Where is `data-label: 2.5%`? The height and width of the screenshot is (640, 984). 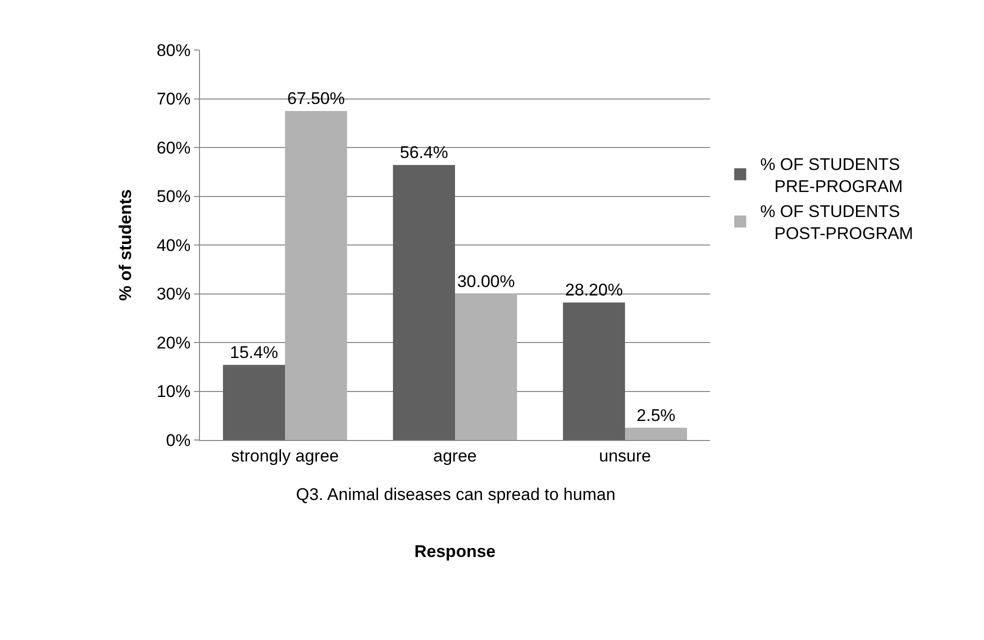 data-label: 2.5% is located at coordinates (656, 415).